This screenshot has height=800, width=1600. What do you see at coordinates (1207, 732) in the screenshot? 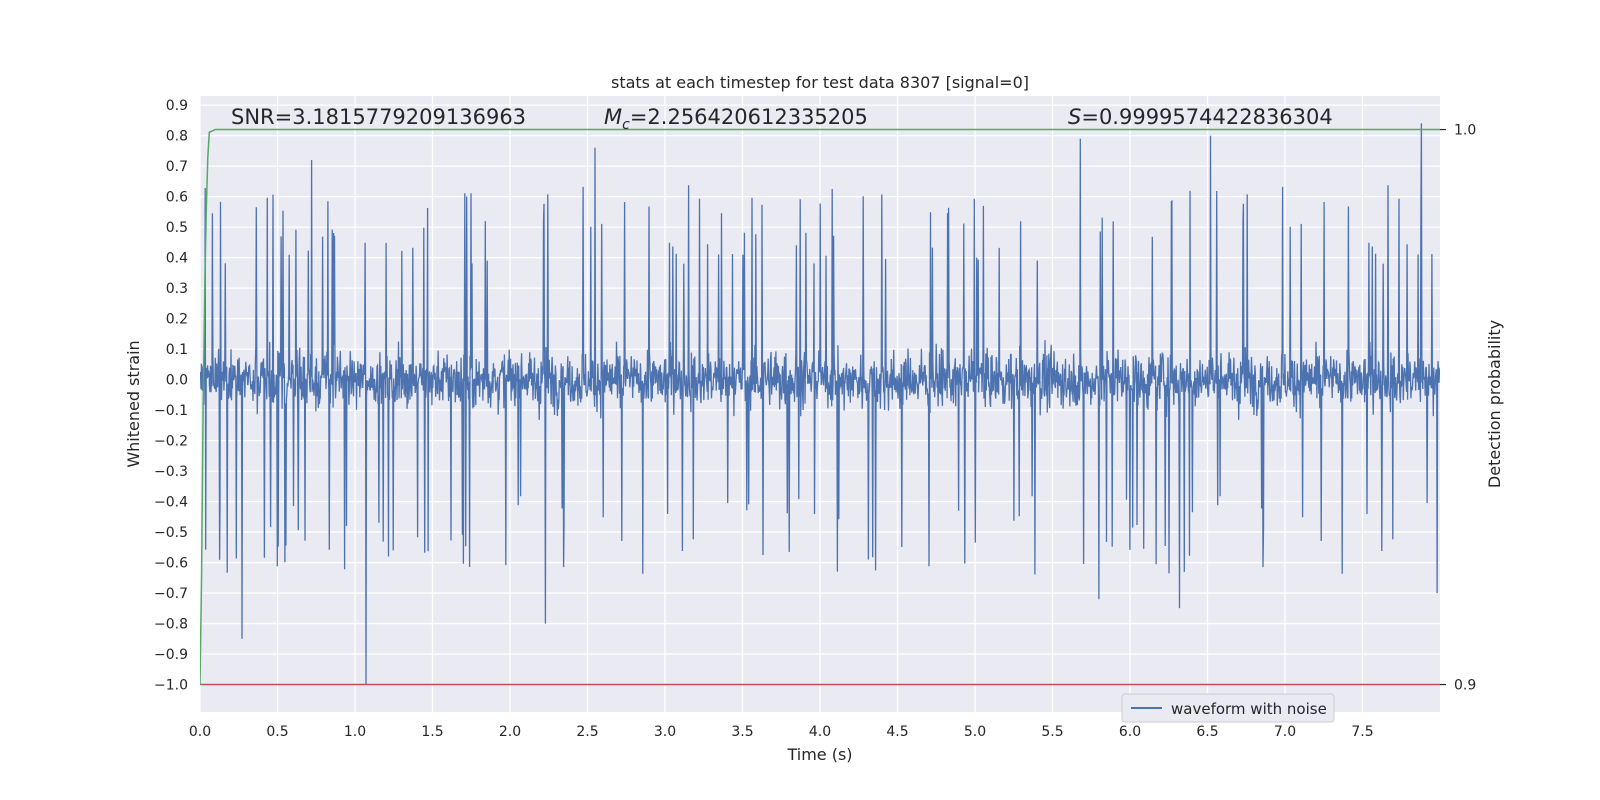
I see `x-tick-label: 6.5` at bounding box center [1207, 732].